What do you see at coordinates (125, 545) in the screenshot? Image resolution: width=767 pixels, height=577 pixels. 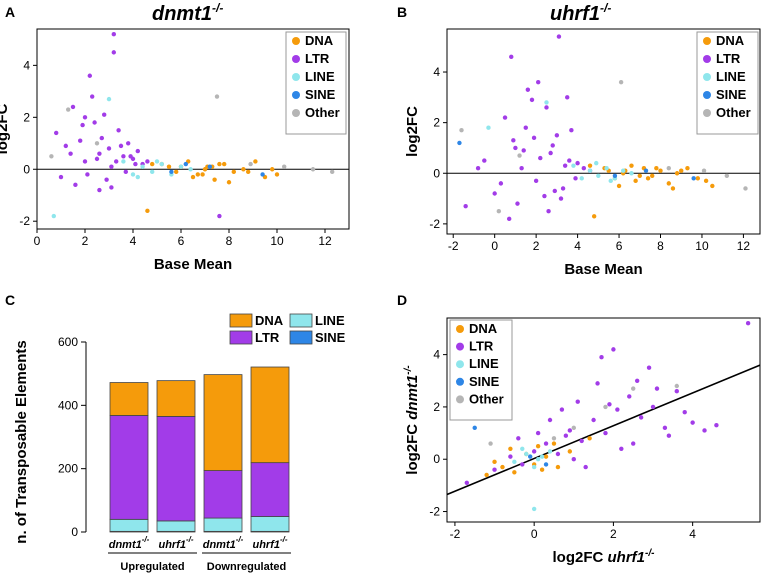 I see `category-label-gene: dnmt1` at bounding box center [125, 545].